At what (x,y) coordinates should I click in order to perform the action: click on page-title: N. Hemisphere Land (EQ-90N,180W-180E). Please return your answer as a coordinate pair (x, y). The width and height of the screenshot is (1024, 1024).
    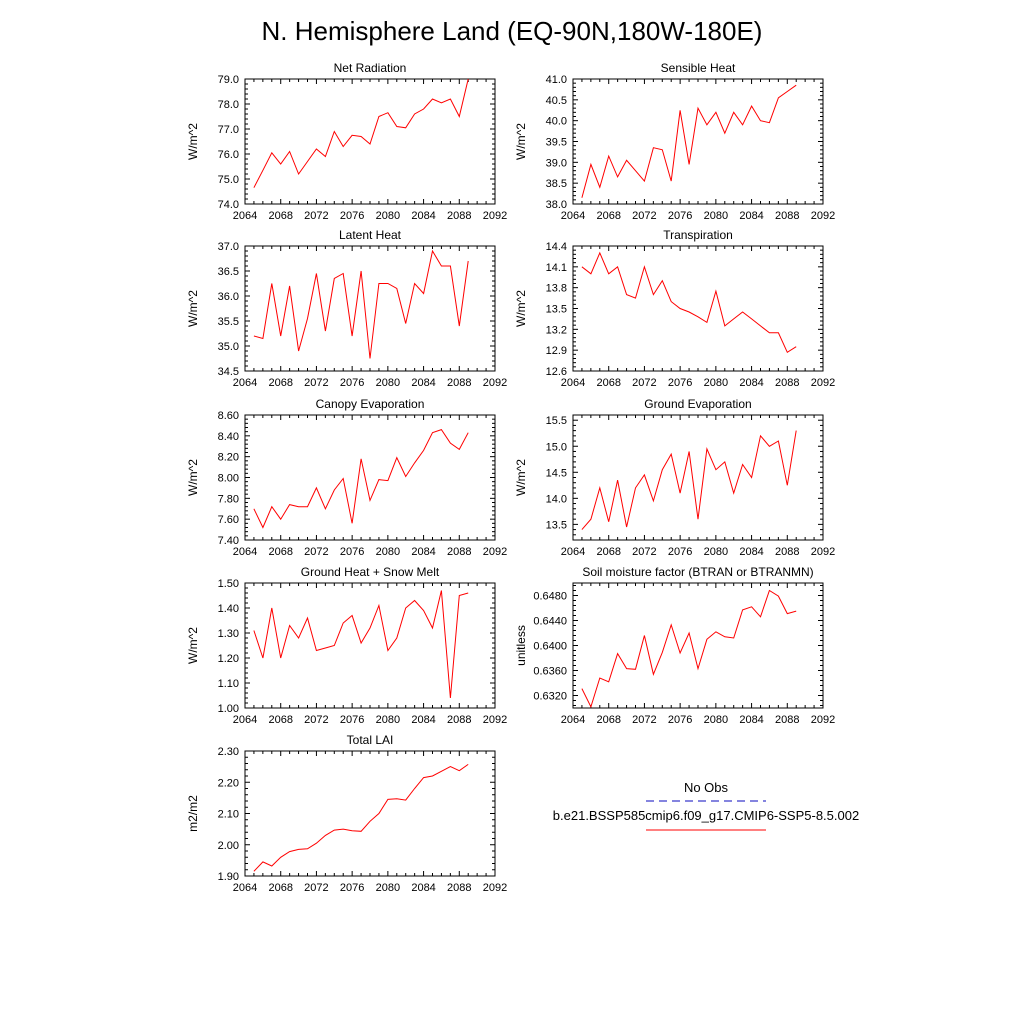
    Looking at the image, I should click on (512, 31).